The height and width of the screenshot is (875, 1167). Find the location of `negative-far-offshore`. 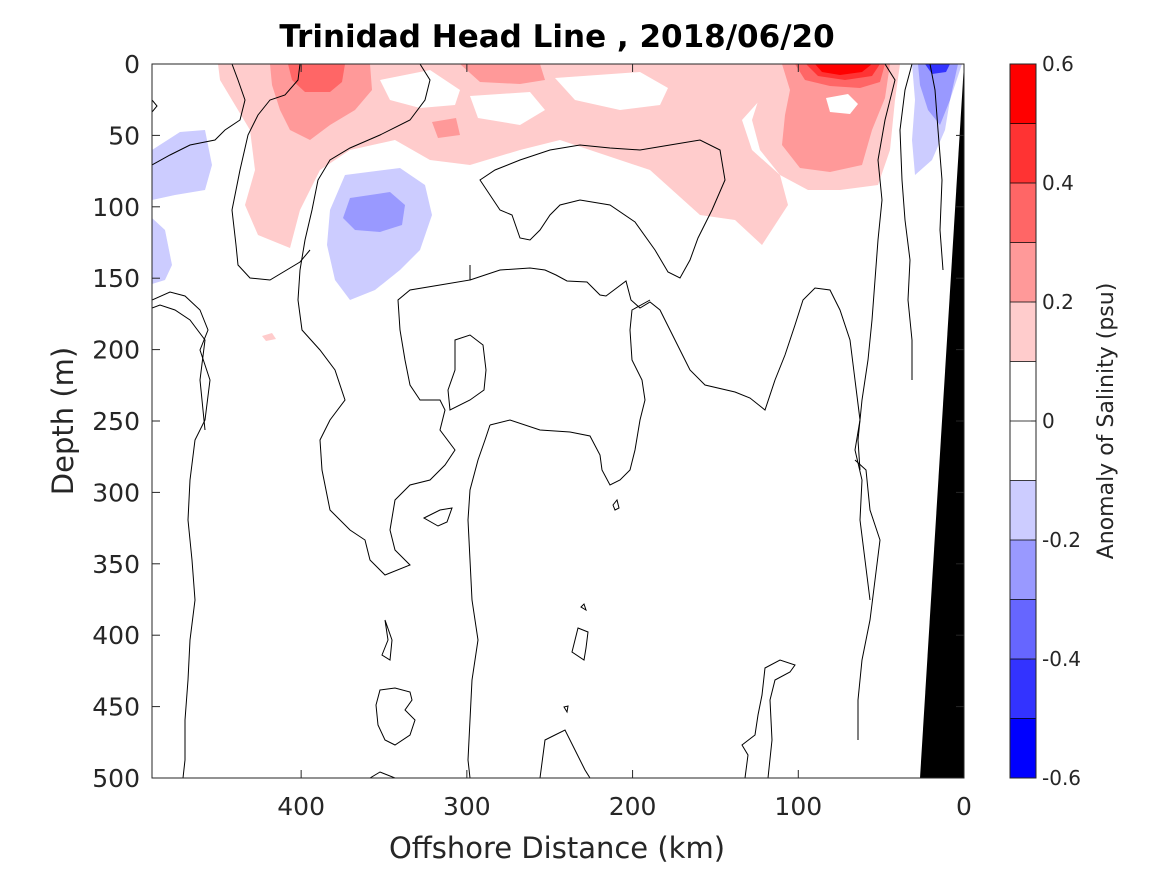

negative-far-offshore is located at coordinates (182, 165).